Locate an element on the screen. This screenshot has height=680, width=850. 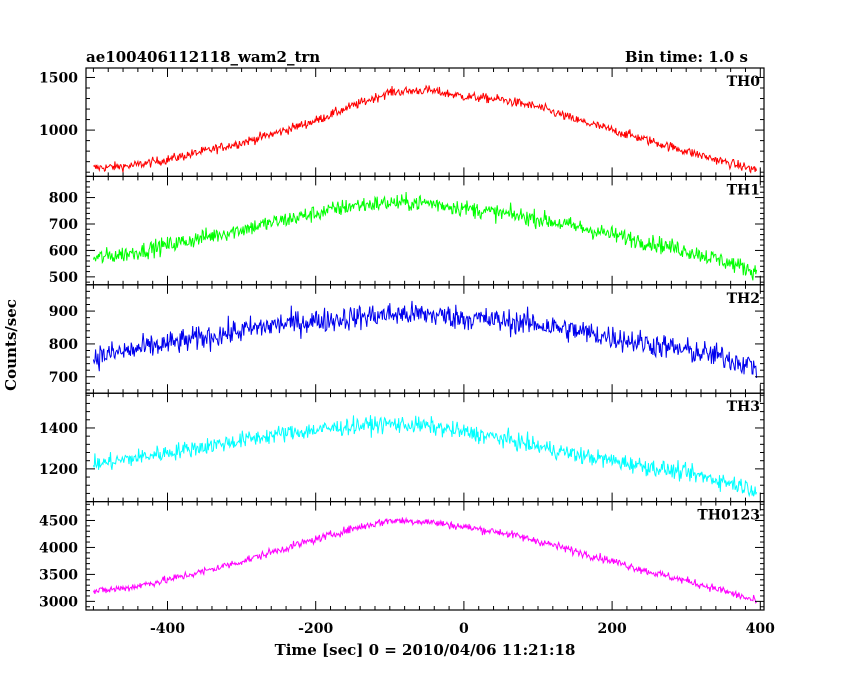
bin-time-label: Bin time: 1.0 s is located at coordinates (686, 57).